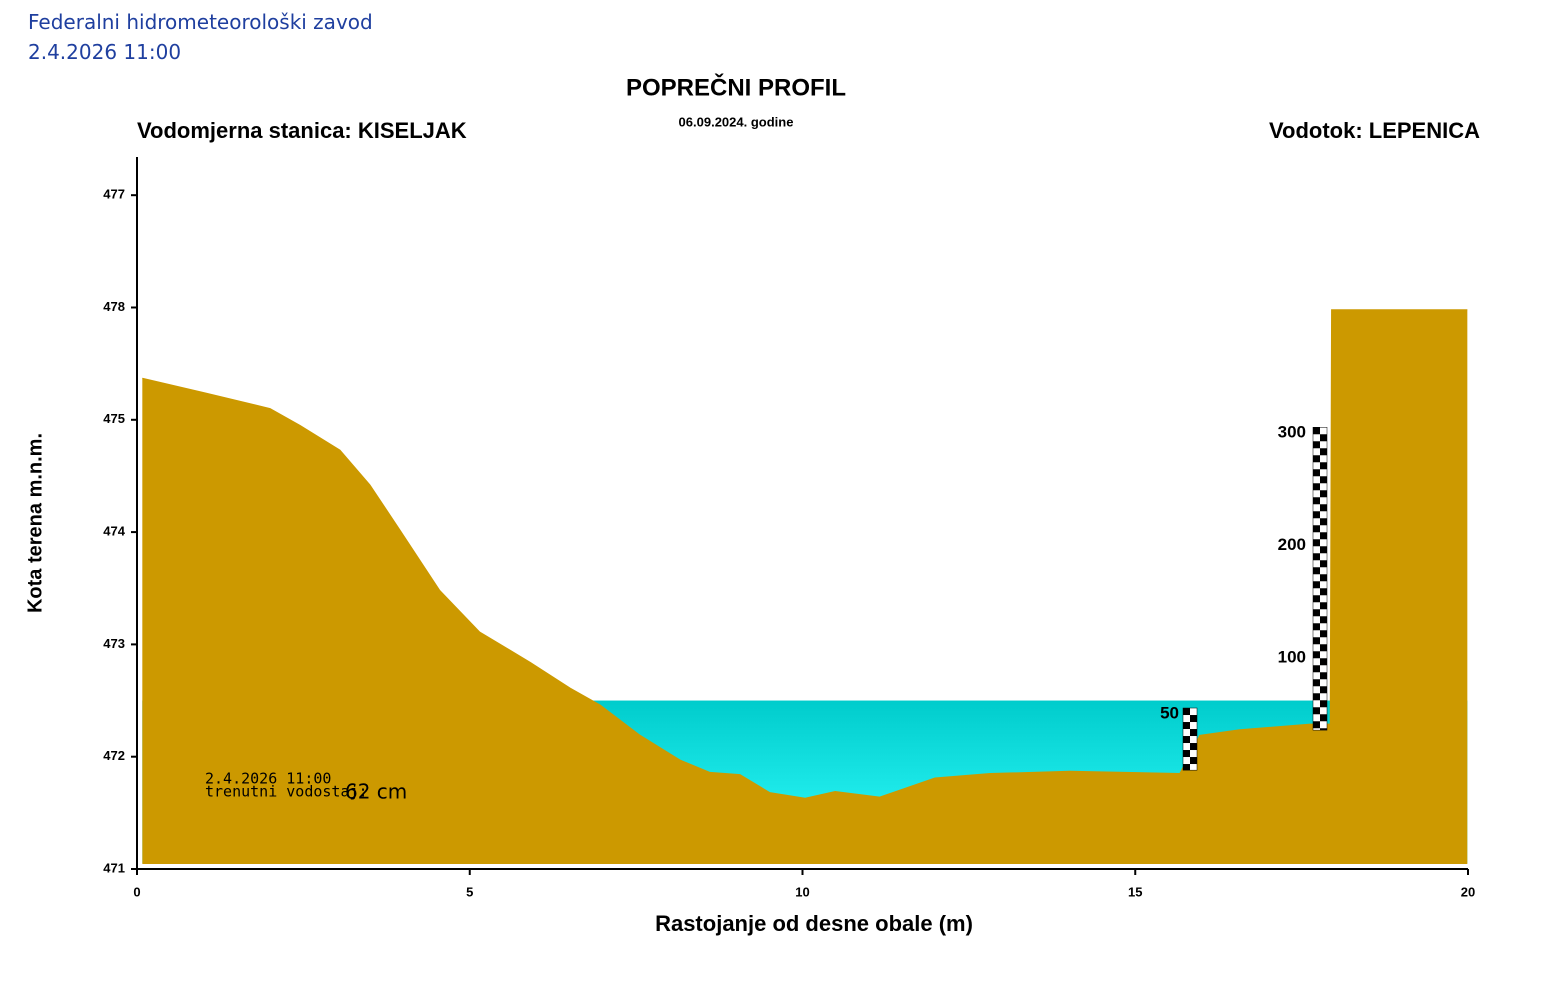 This screenshot has width=1550, height=1000. Describe the element at coordinates (802, 891) in the screenshot. I see `x-tick-label: 10` at that location.